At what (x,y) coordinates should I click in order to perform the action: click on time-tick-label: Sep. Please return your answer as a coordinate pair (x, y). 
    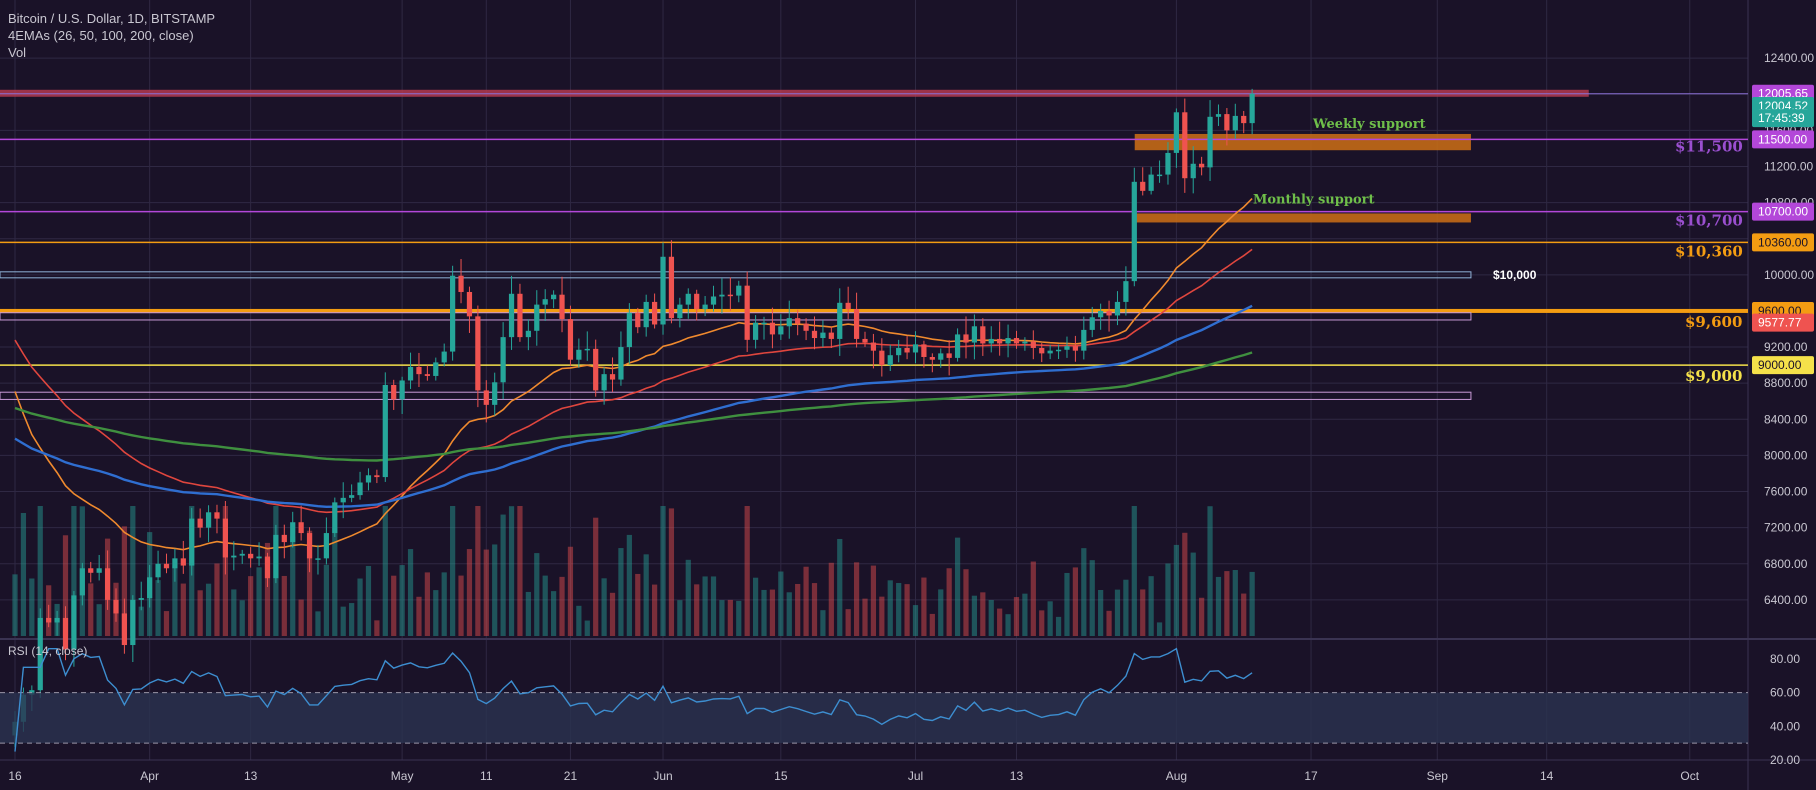
    Looking at the image, I should click on (1438, 776).